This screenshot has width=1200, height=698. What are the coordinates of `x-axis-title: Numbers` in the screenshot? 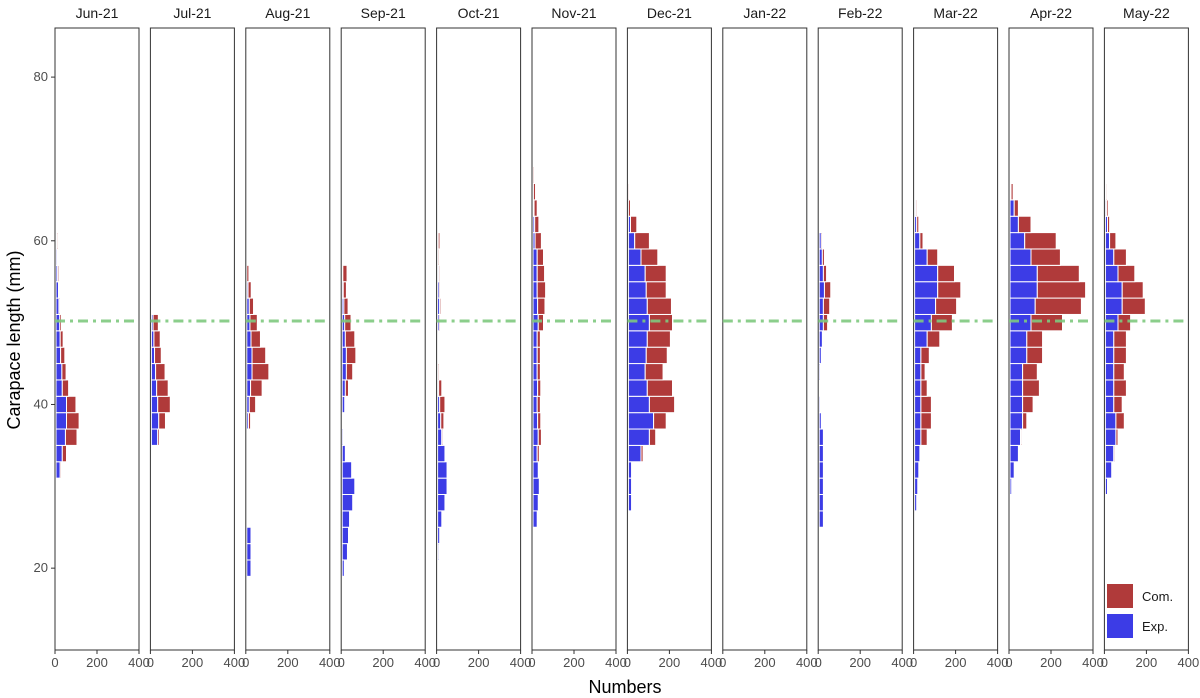 It's located at (624, 687).